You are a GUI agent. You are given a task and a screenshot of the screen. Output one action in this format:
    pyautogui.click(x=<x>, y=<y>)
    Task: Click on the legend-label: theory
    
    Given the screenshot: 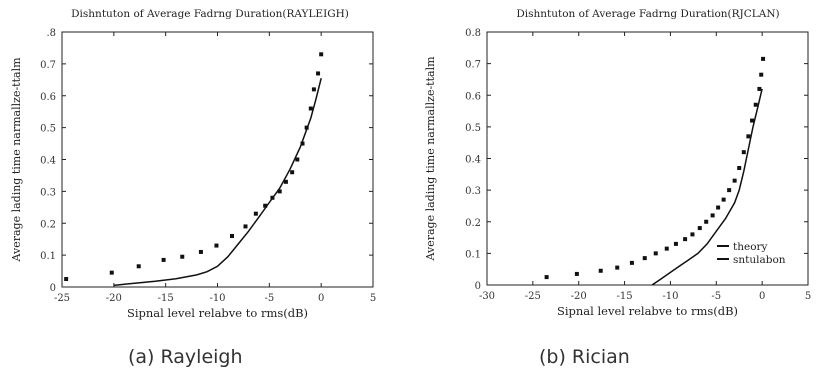 What is the action you would take?
    pyautogui.click(x=750, y=247)
    